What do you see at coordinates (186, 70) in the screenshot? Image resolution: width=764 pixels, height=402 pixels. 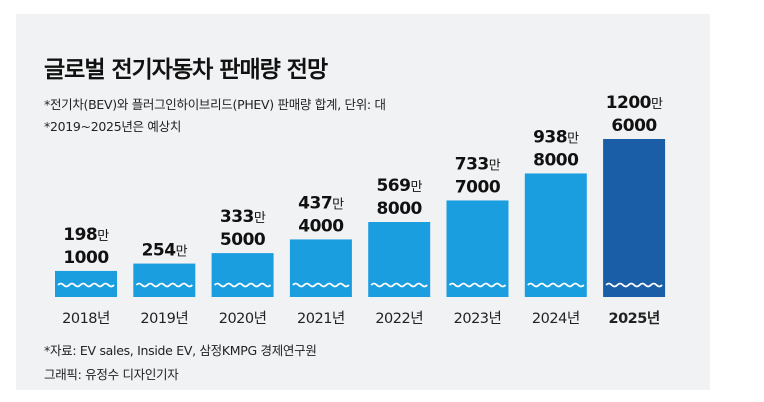 I see `chart-title: 글로벌 전기자동차 판매량 전망` at bounding box center [186, 70].